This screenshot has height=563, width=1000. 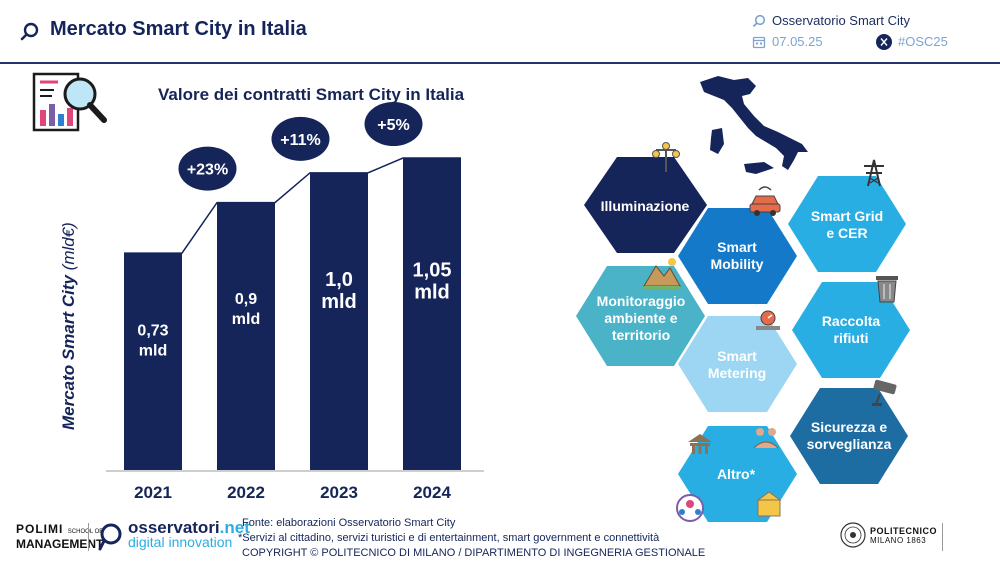 I want to click on report-magnifier-icon, so click(x=69, y=102).